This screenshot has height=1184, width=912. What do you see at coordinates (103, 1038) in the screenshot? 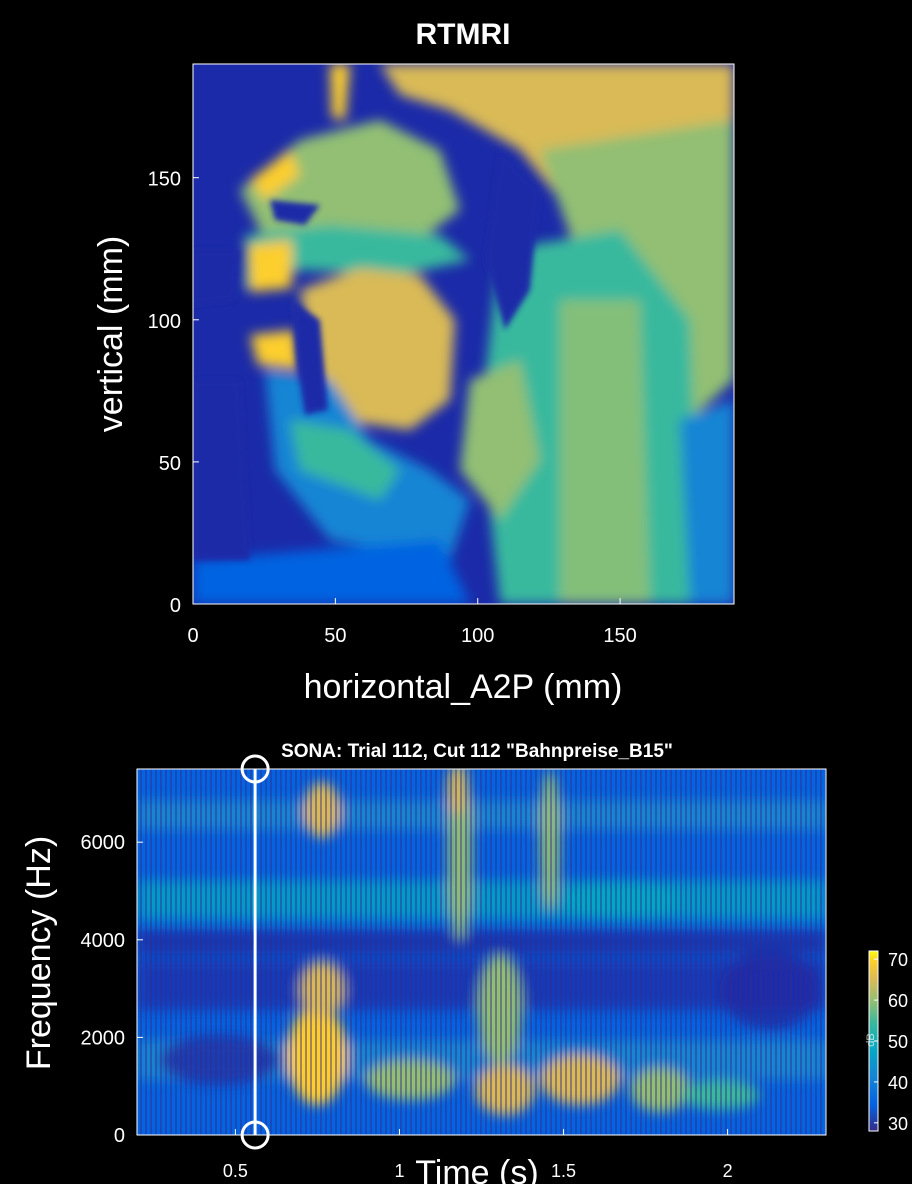
I see `spec-ytick-label: 2000` at bounding box center [103, 1038].